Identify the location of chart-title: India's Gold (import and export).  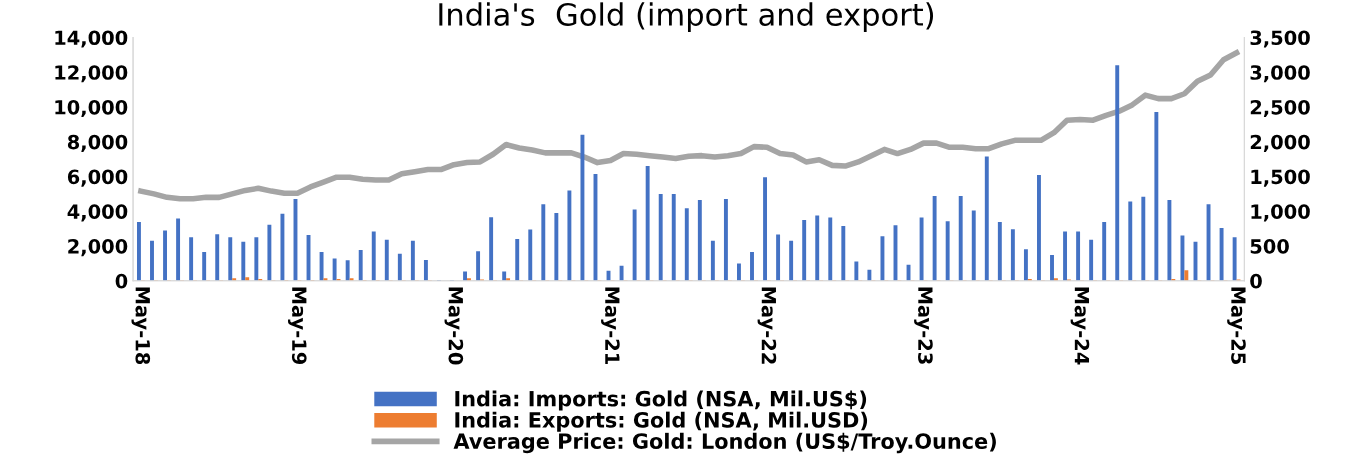
(686, 17).